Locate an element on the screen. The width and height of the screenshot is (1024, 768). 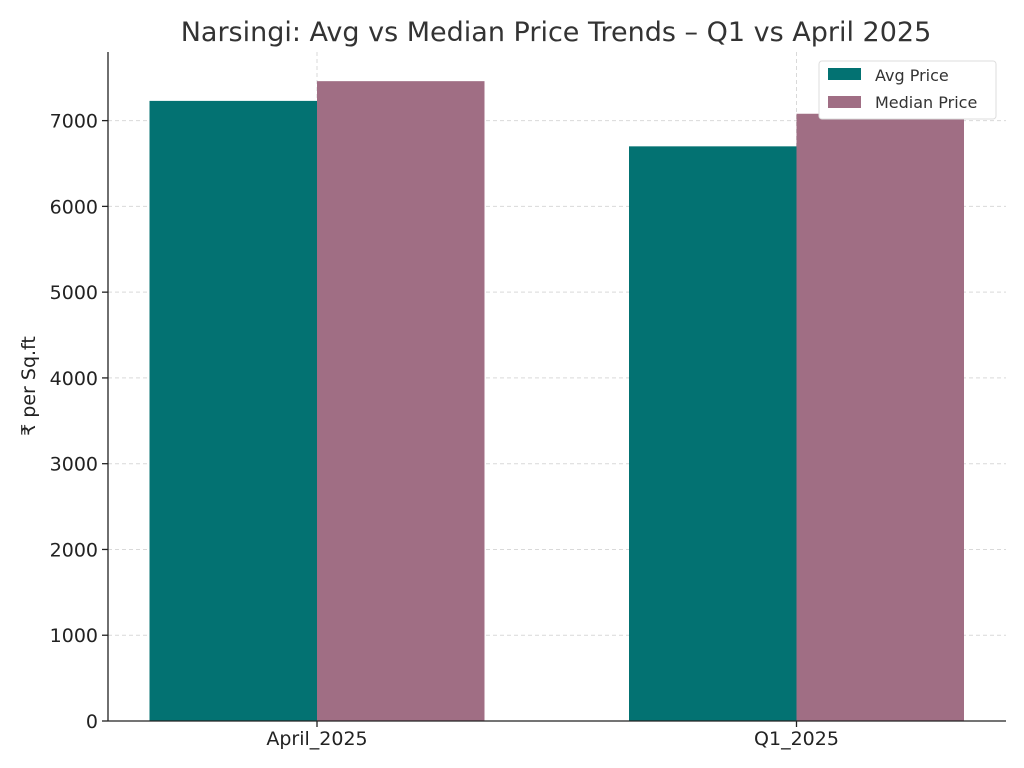
legend-box is located at coordinates (907, 90).